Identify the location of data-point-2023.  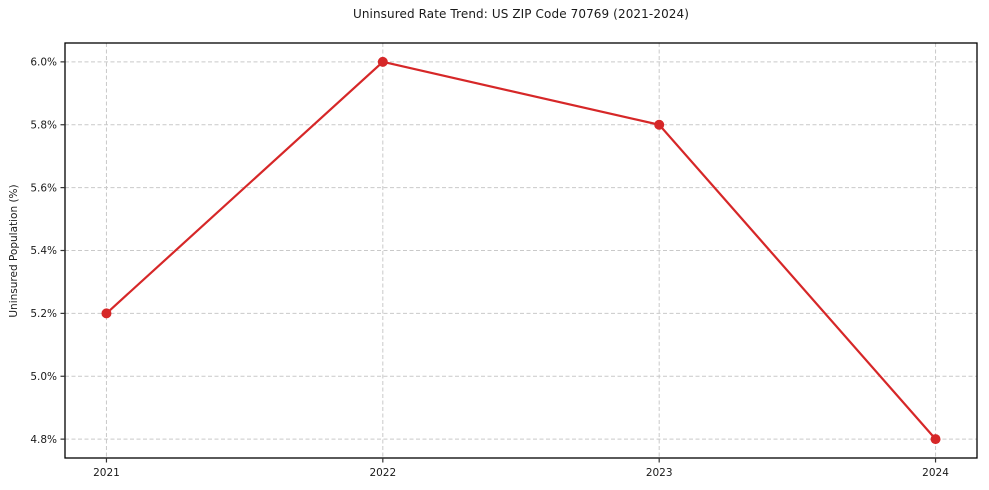
(659, 124).